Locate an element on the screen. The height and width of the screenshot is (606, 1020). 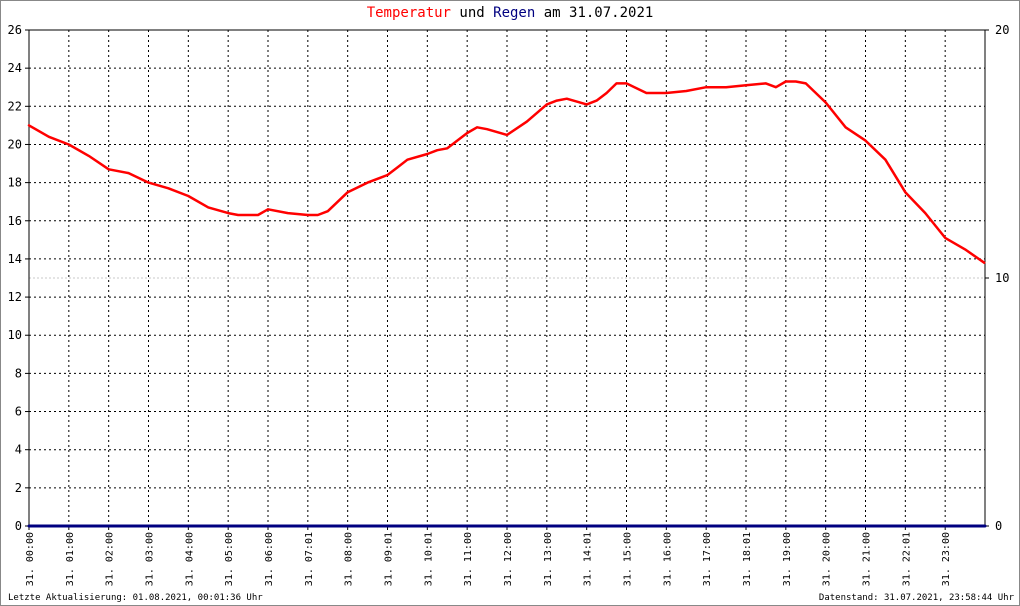
title-temperature: Temperatur is located at coordinates (408, 13).